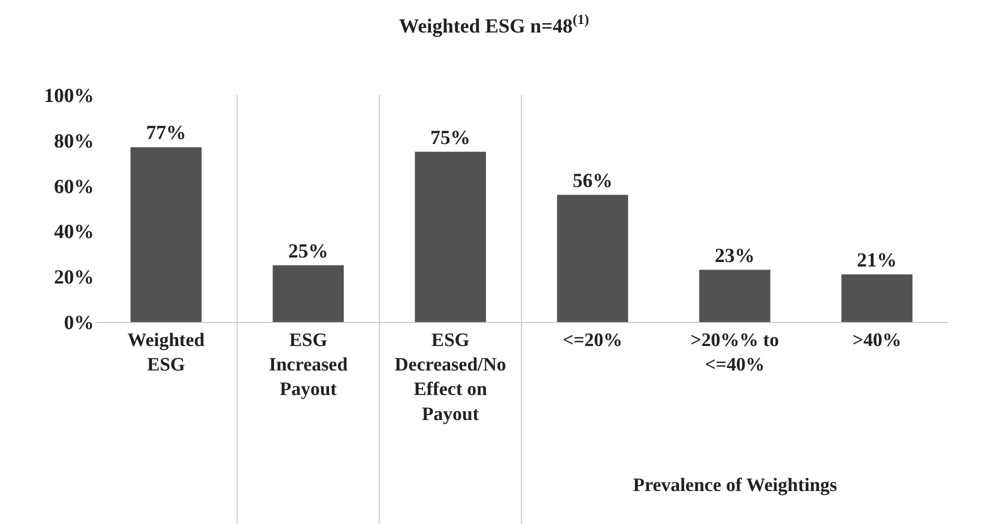  I want to click on x-tick-label: Weighted ESG, so click(167, 353).